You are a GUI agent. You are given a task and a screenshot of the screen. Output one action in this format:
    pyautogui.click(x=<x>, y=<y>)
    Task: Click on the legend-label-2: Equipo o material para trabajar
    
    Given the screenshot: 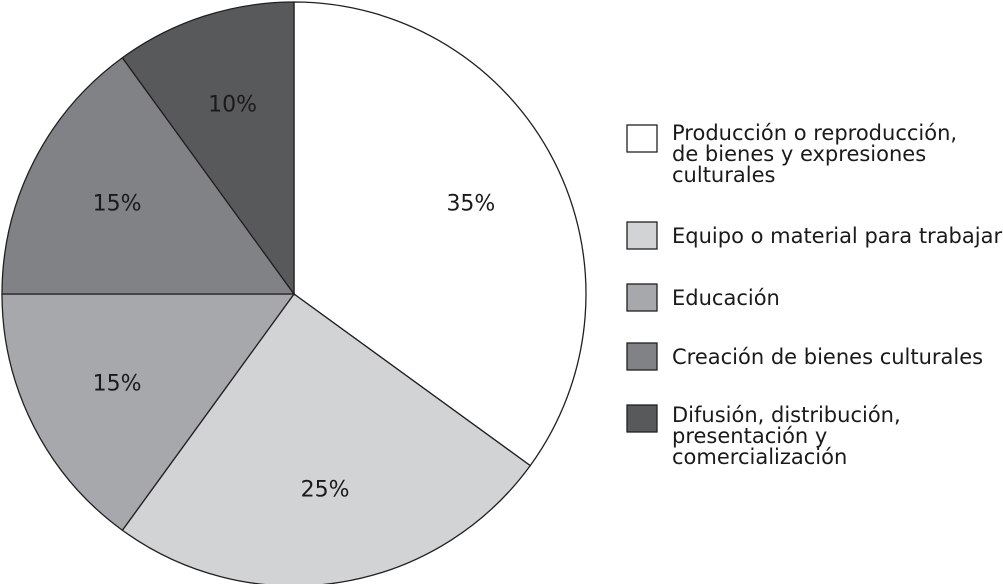 What is the action you would take?
    pyautogui.click(x=837, y=236)
    